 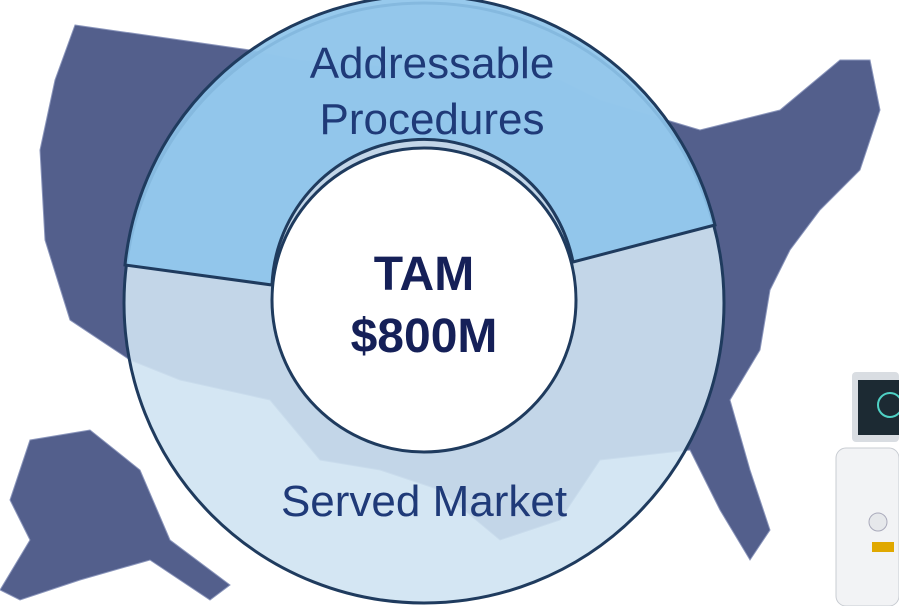 What do you see at coordinates (424, 274) in the screenshot?
I see `center-label: TAM` at bounding box center [424, 274].